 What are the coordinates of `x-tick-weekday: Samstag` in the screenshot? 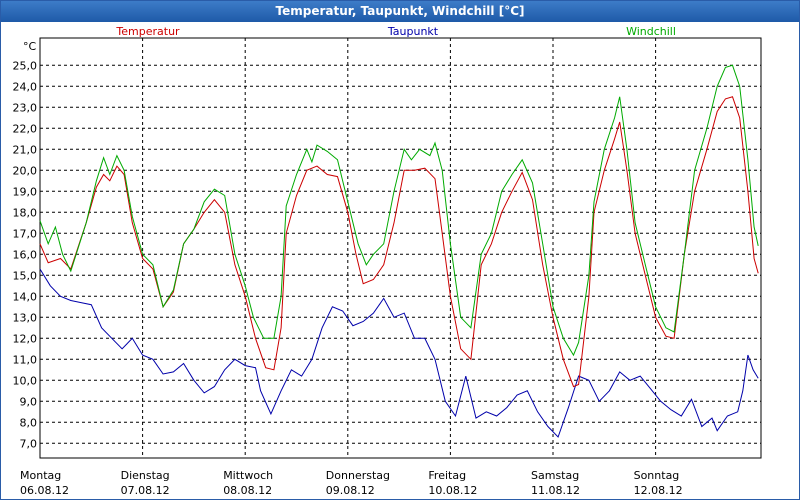 It's located at (555, 475).